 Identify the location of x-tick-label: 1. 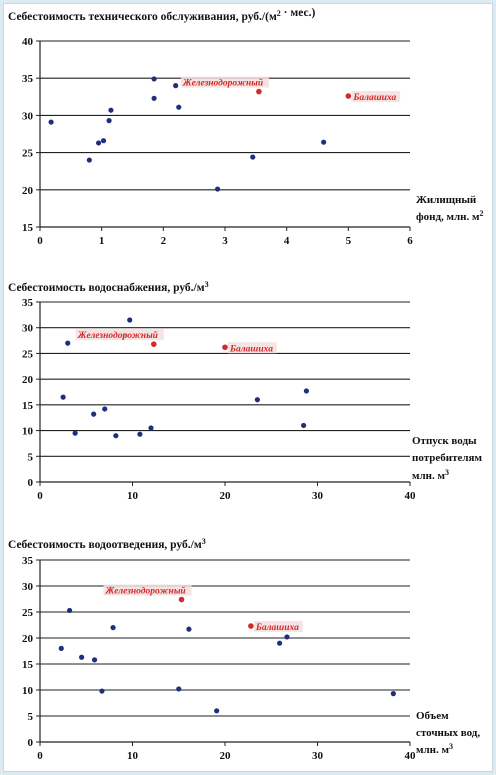
(102, 241).